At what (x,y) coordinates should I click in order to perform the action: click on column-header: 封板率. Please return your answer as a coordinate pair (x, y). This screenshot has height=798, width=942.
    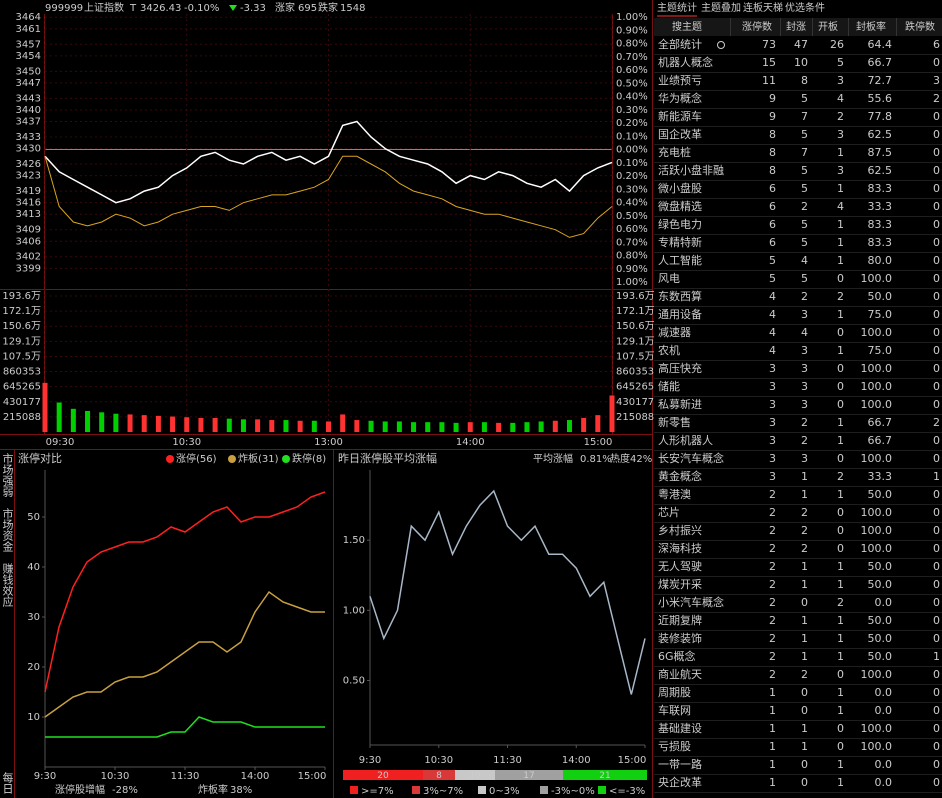
    Looking at the image, I should click on (871, 26).